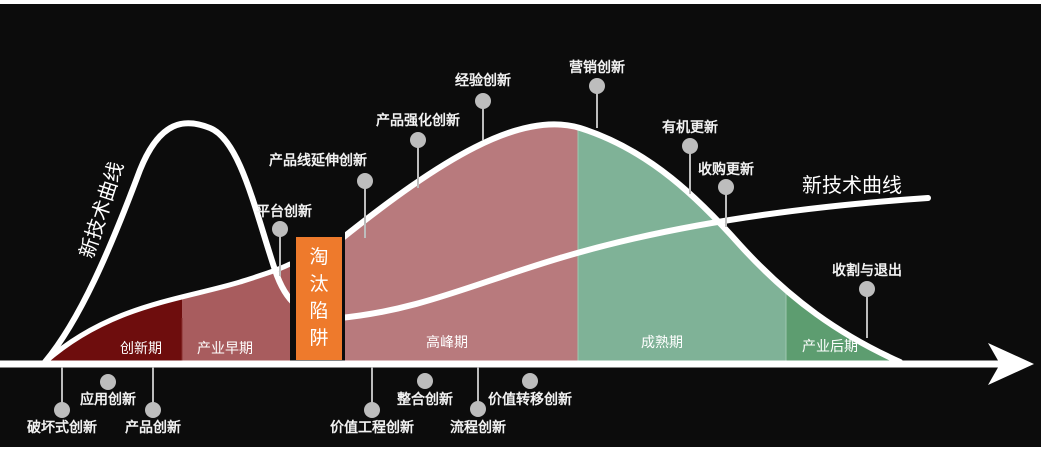 Image resolution: width=1041 pixels, height=452 pixels. I want to click on label-organic-renewal: 有机更新, so click(690, 127).